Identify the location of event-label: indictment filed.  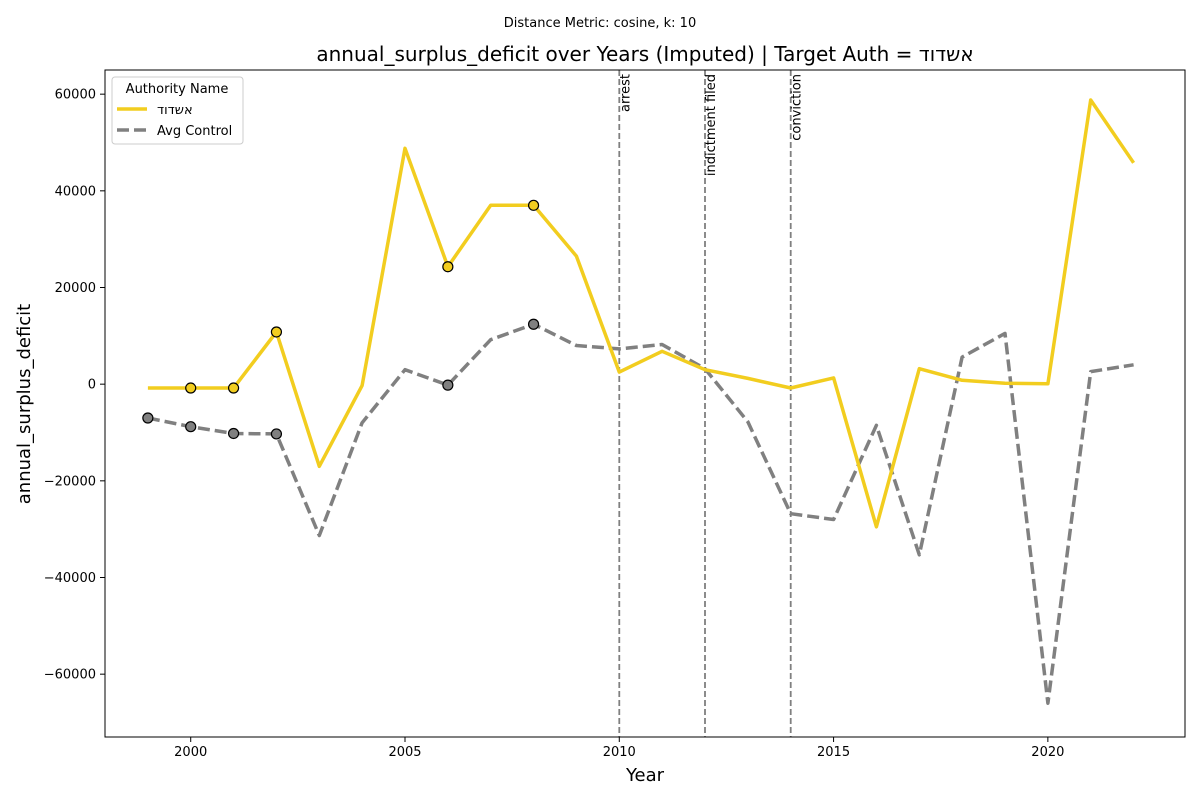
(711, 125).